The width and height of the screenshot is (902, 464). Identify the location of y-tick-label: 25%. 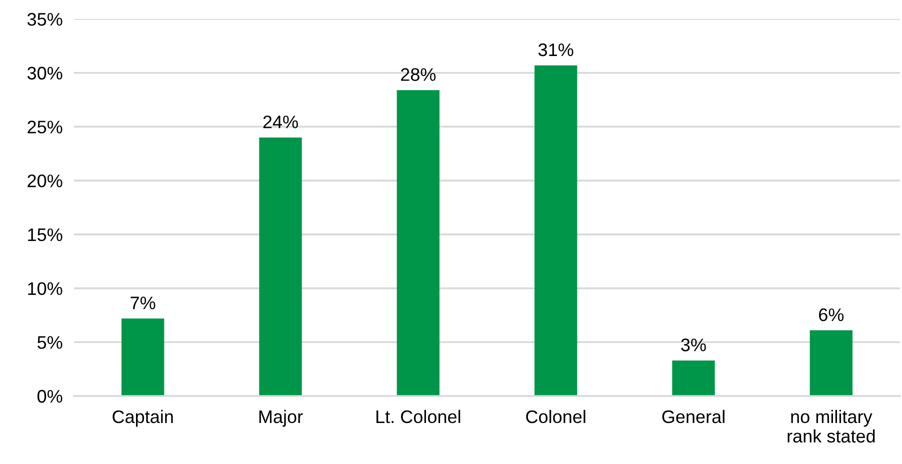
(45, 127).